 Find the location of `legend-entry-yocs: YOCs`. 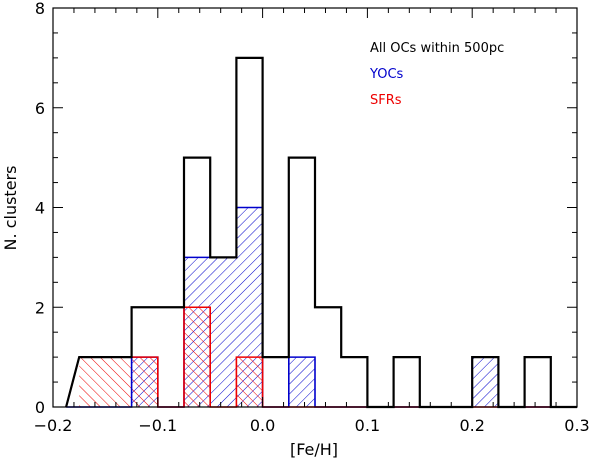

legend-entry-yocs: YOCs is located at coordinates (386, 74).